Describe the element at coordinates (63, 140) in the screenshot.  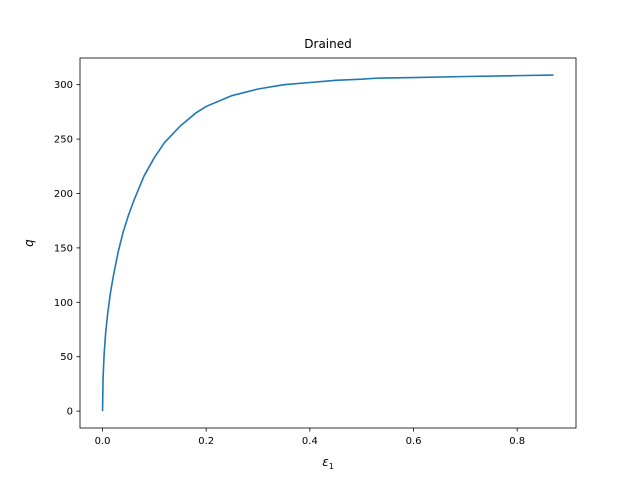
I see `y-tick-label: 250` at that location.